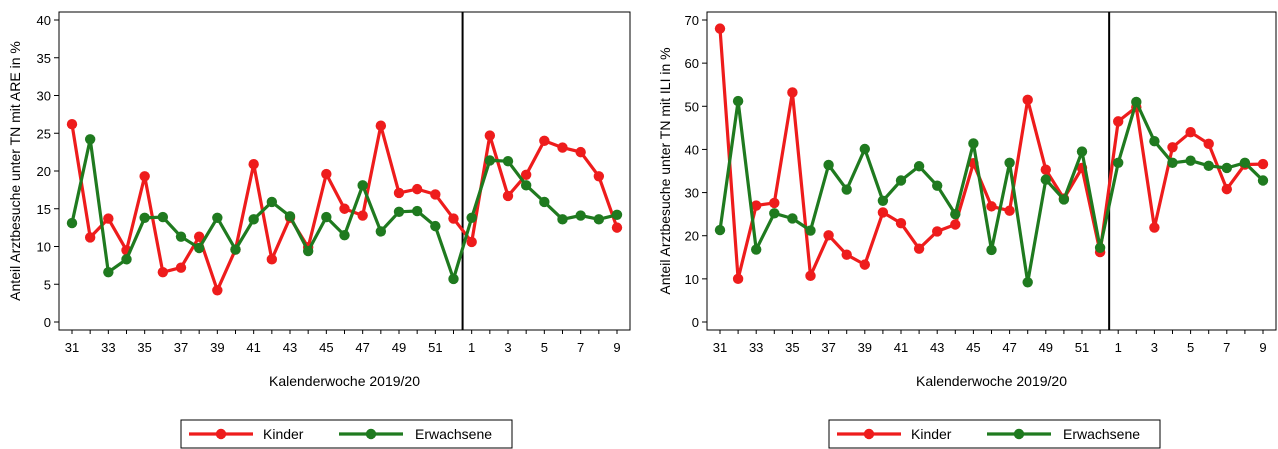  Describe the element at coordinates (471, 347) in the screenshot. I see `x-tick-label: 1` at that location.